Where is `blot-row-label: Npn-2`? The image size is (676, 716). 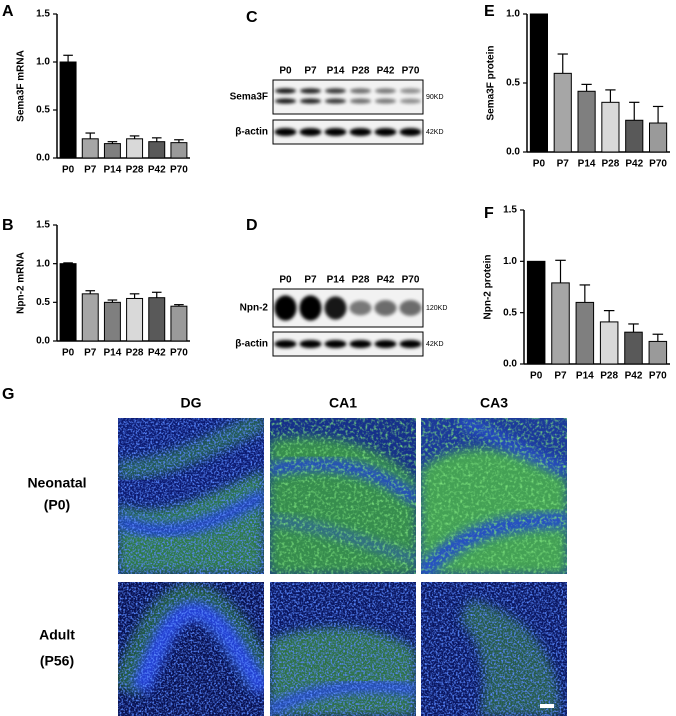 blot-row-label: Npn-2 is located at coordinates (254, 308).